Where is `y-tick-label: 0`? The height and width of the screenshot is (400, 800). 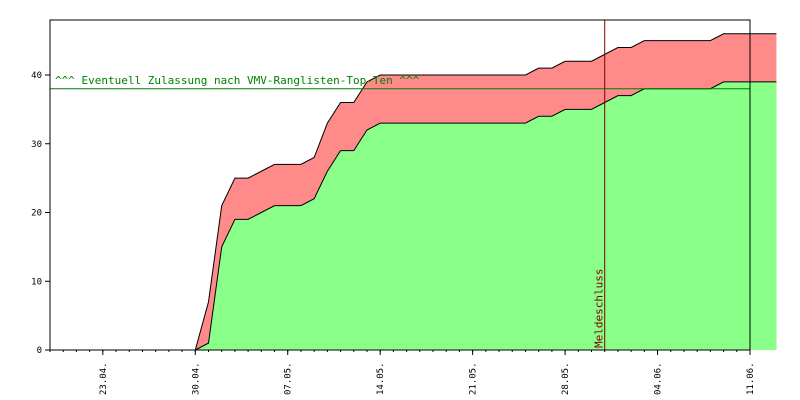
y-tick-label: 0 is located at coordinates (39, 351).